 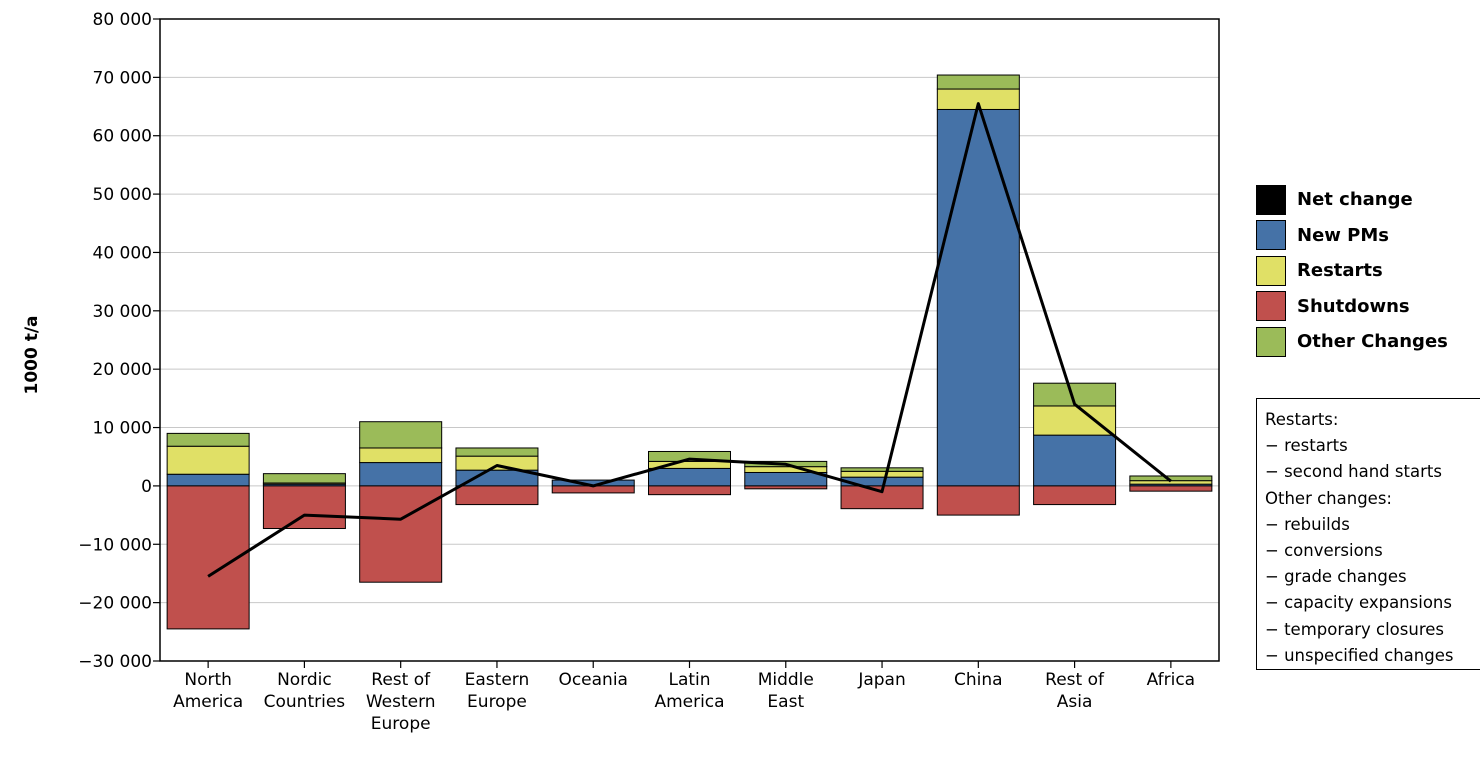 What do you see at coordinates (689, 680) in the screenshot?
I see `x-tick-label: Latin` at bounding box center [689, 680].